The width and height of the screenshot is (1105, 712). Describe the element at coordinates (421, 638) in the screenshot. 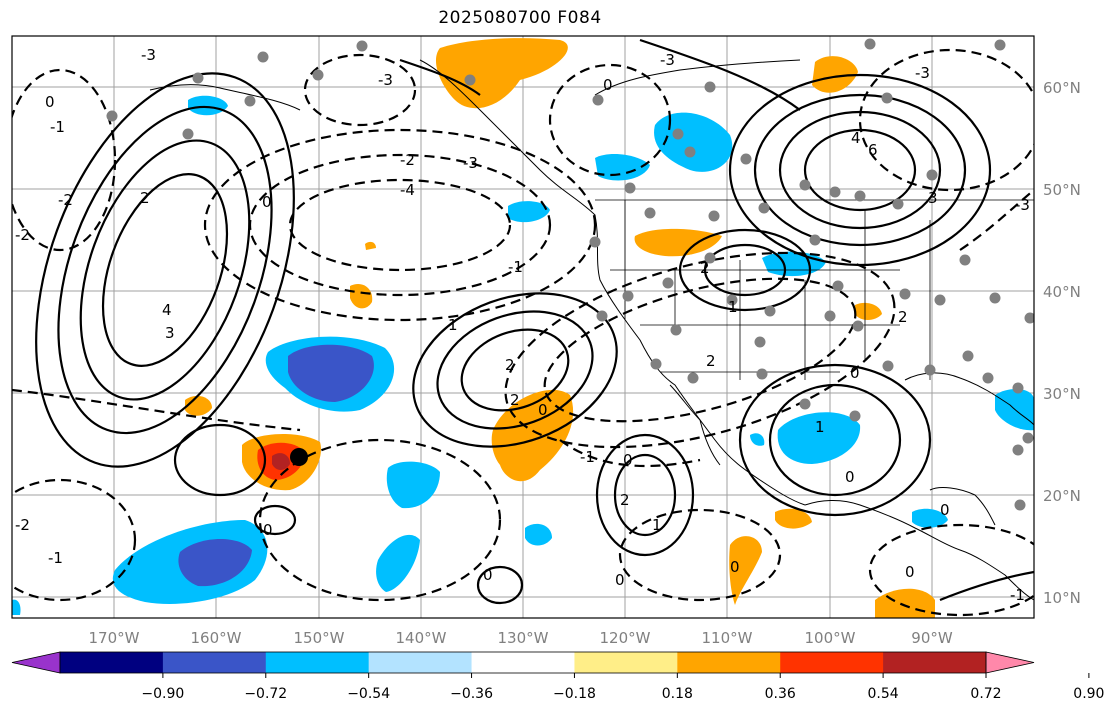

I see `lon-label: 140°W` at that location.